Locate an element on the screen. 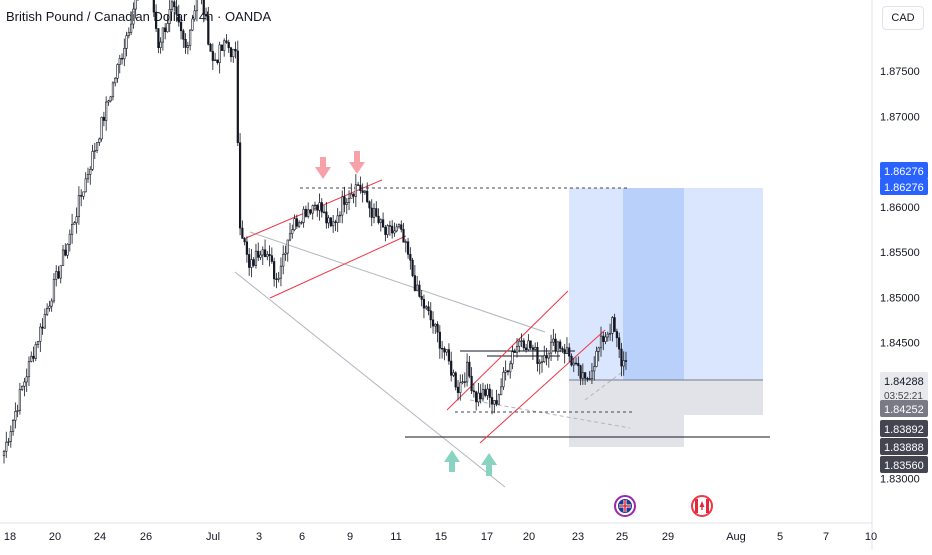 Image resolution: width=932 pixels, height=555 pixels. time-tick: 10 is located at coordinates (871, 537).